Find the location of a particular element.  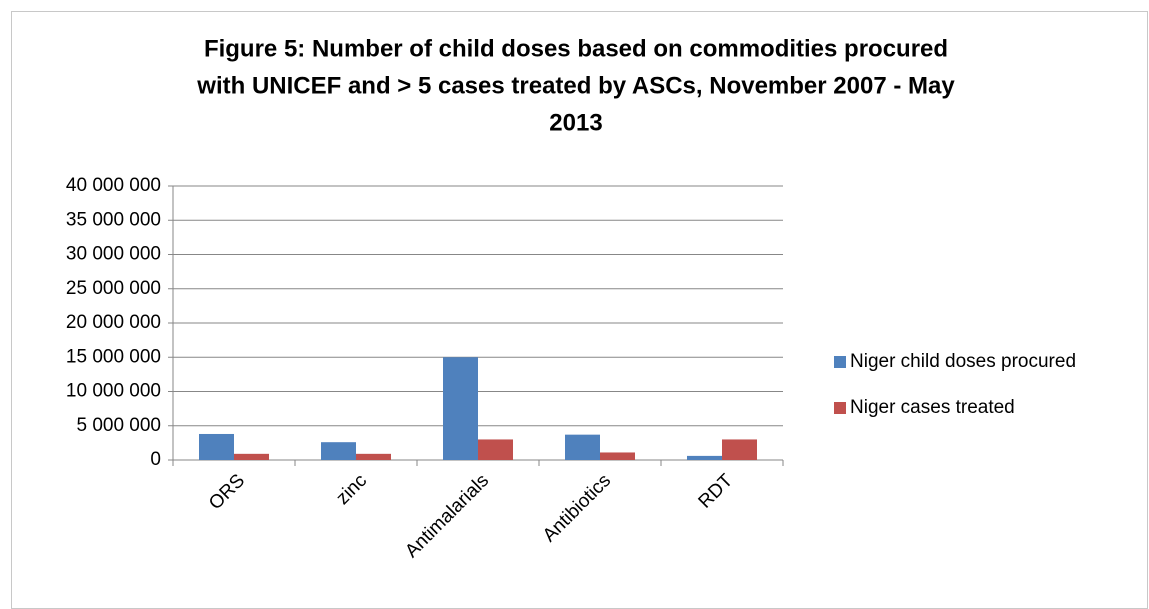

y-tick-label: 35 000 000 is located at coordinates (113, 219).